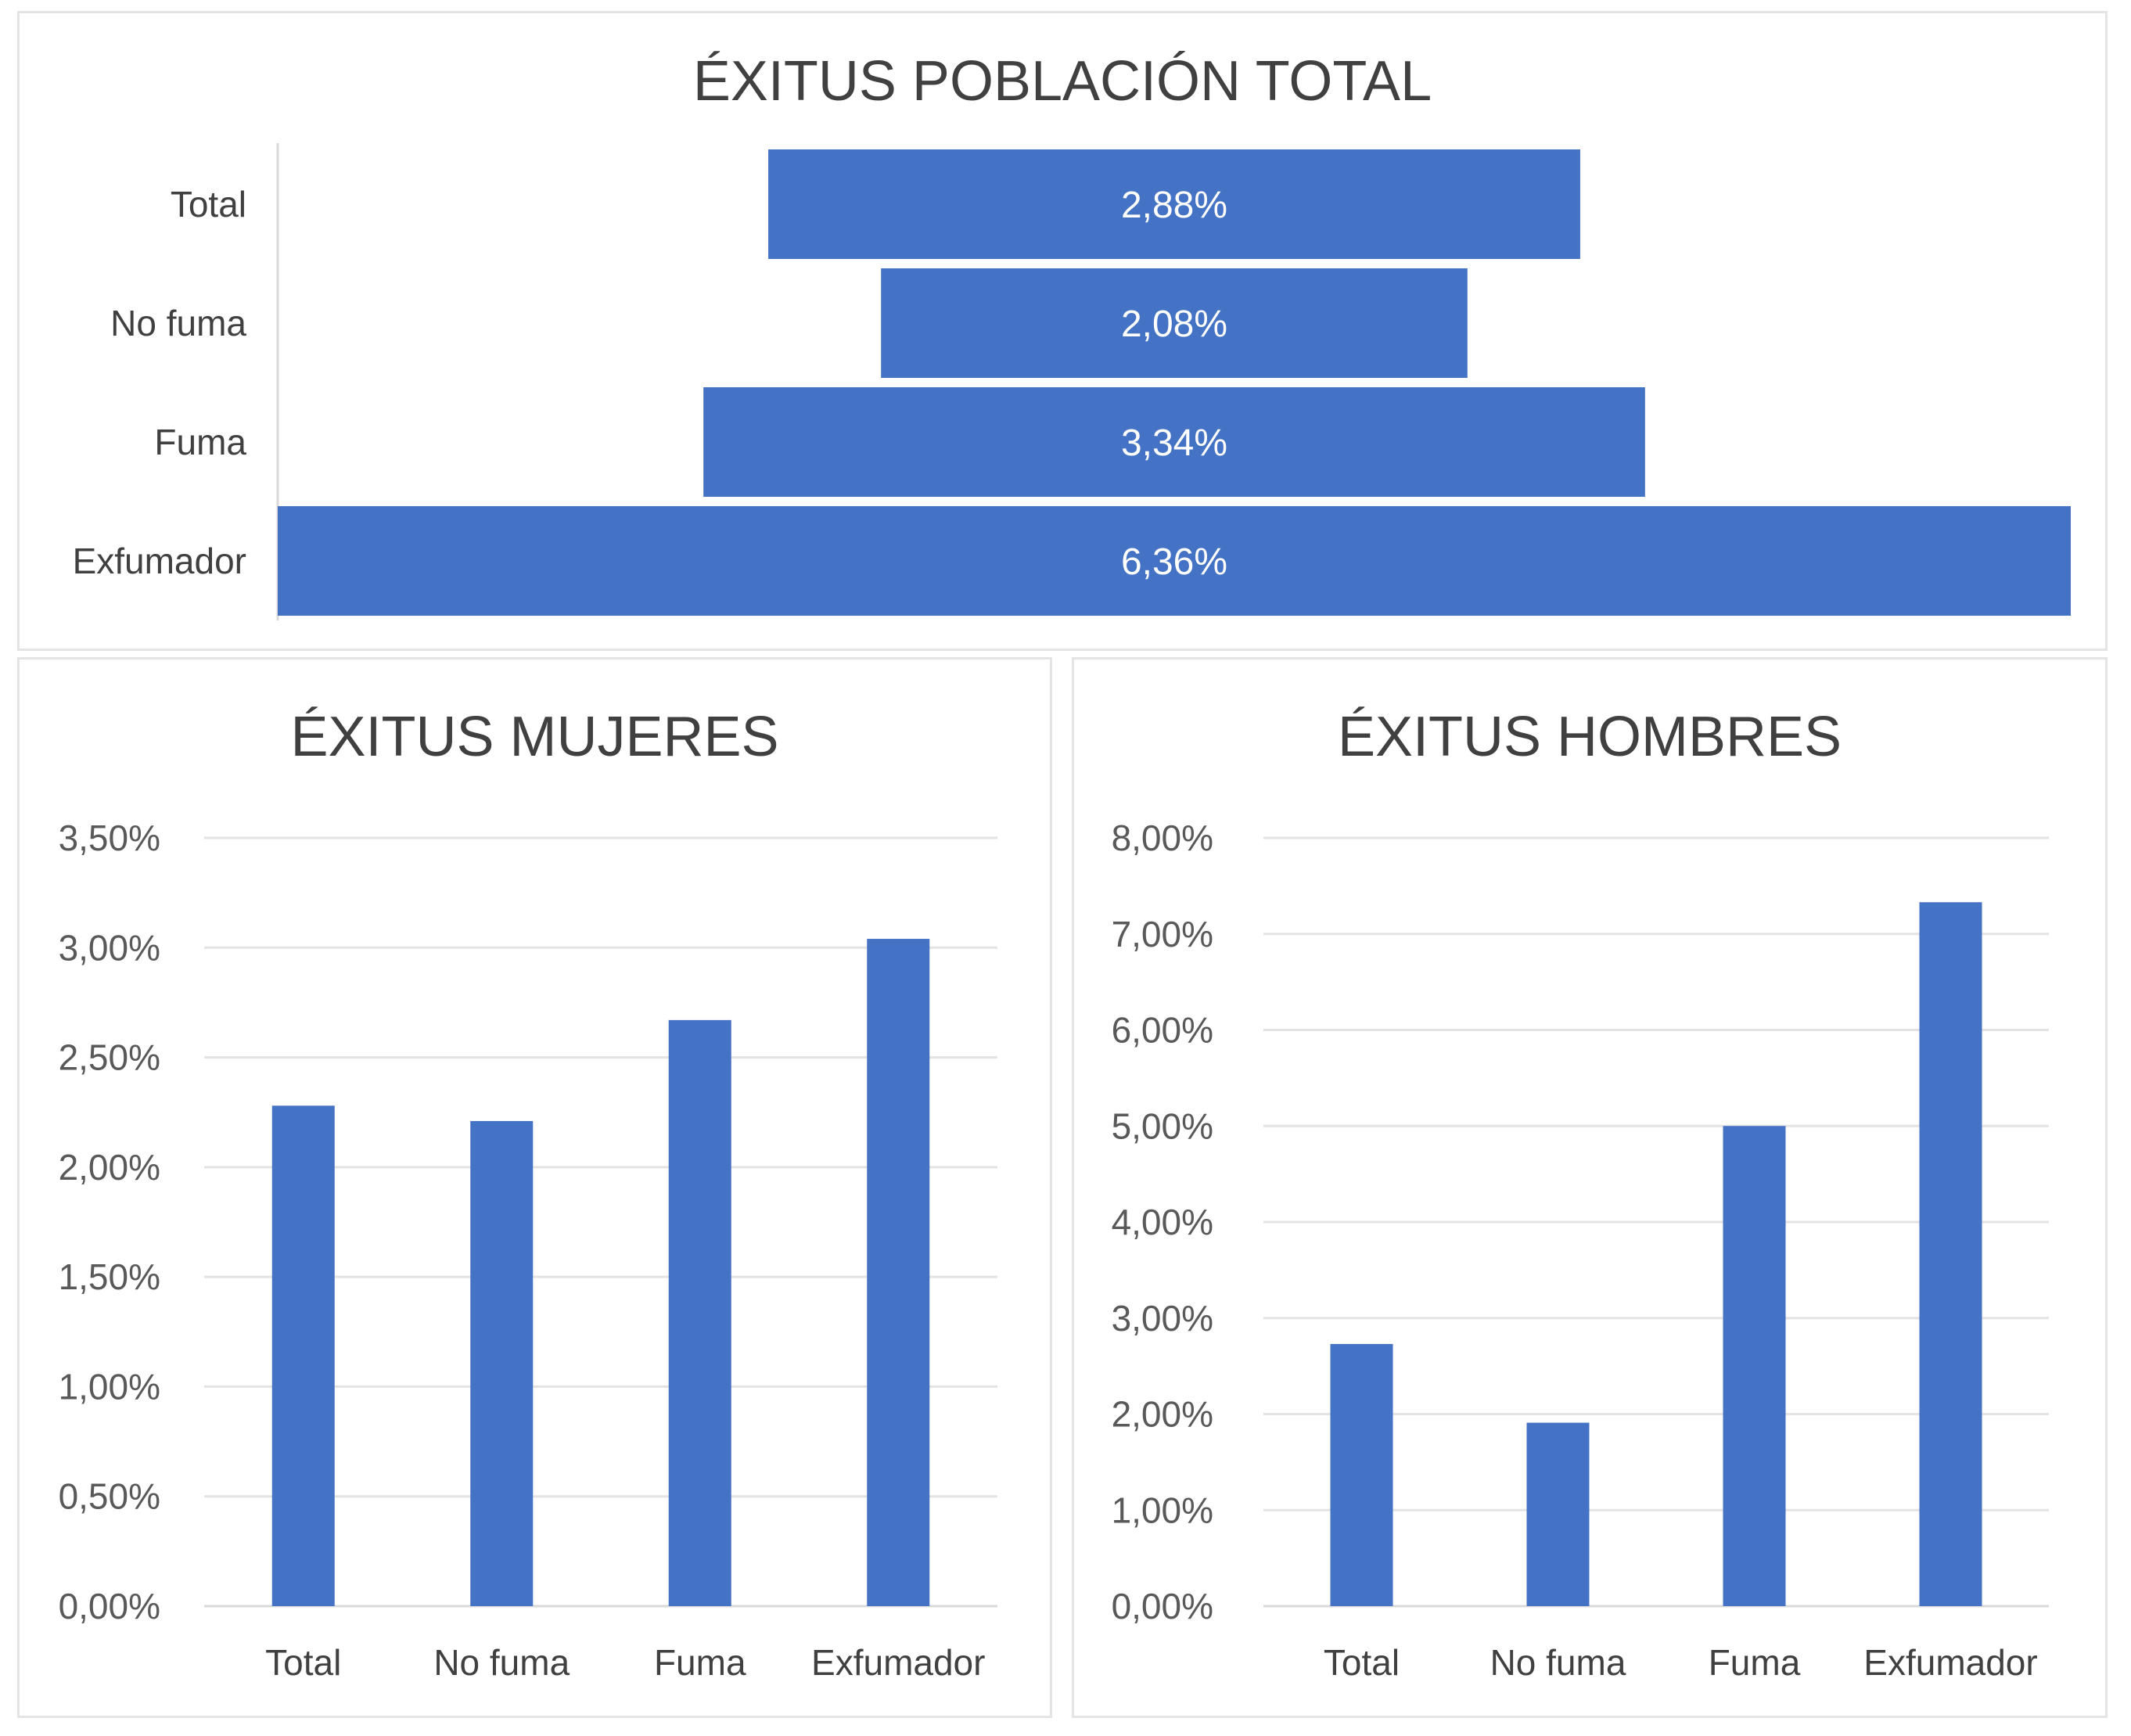 The height and width of the screenshot is (1736, 2131). I want to click on y-tick-label-1: 0,50%, so click(109, 1496).